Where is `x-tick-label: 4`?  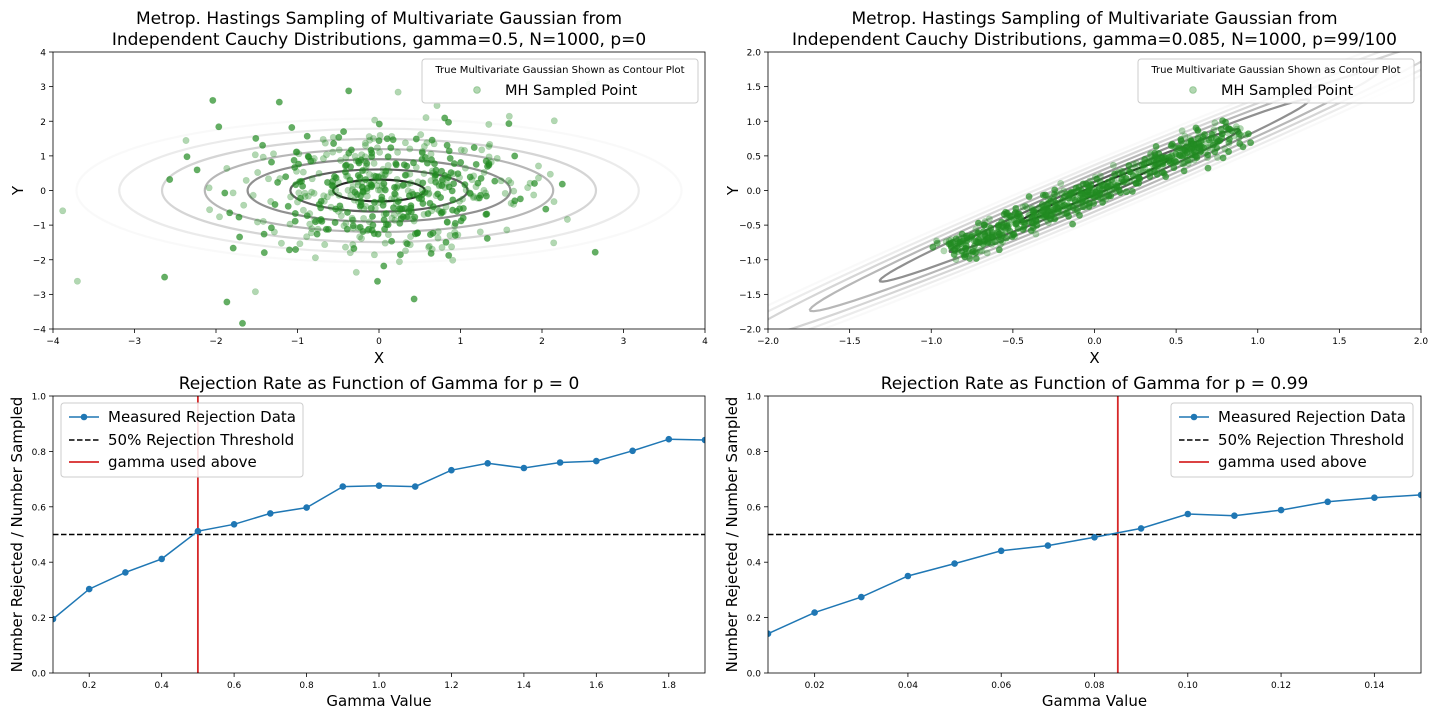 x-tick-label: 4 is located at coordinates (705, 342).